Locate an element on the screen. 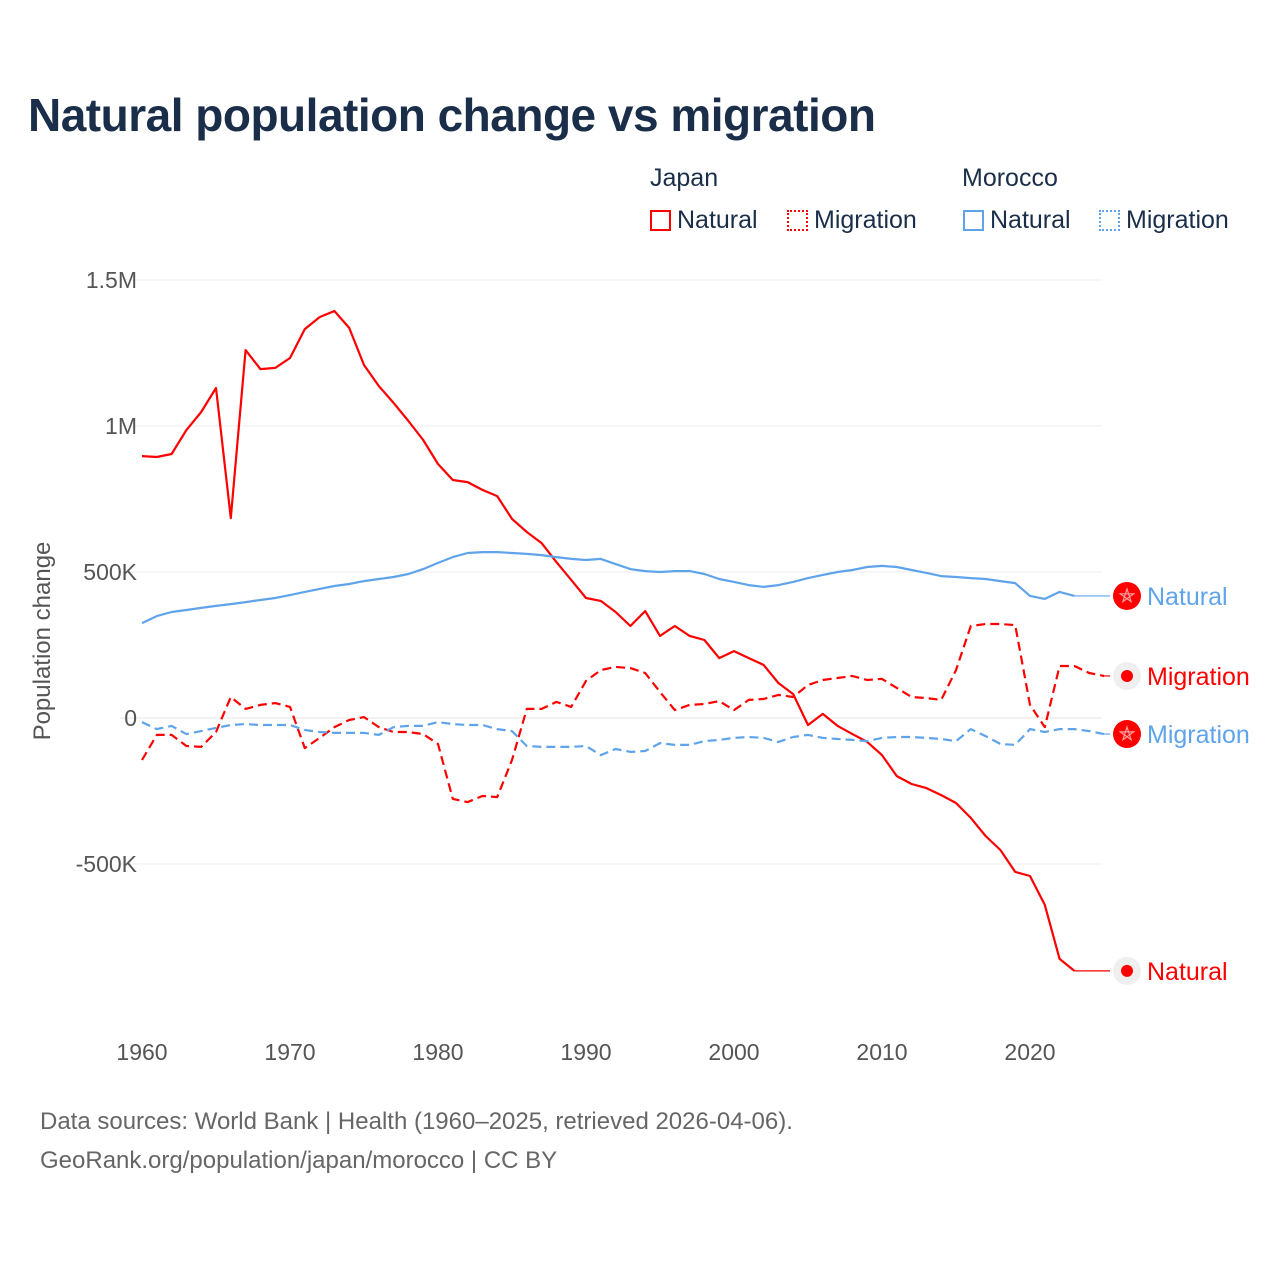 The height and width of the screenshot is (1280, 1280). legend-item-japan-migration: Migration is located at coordinates (852, 220).